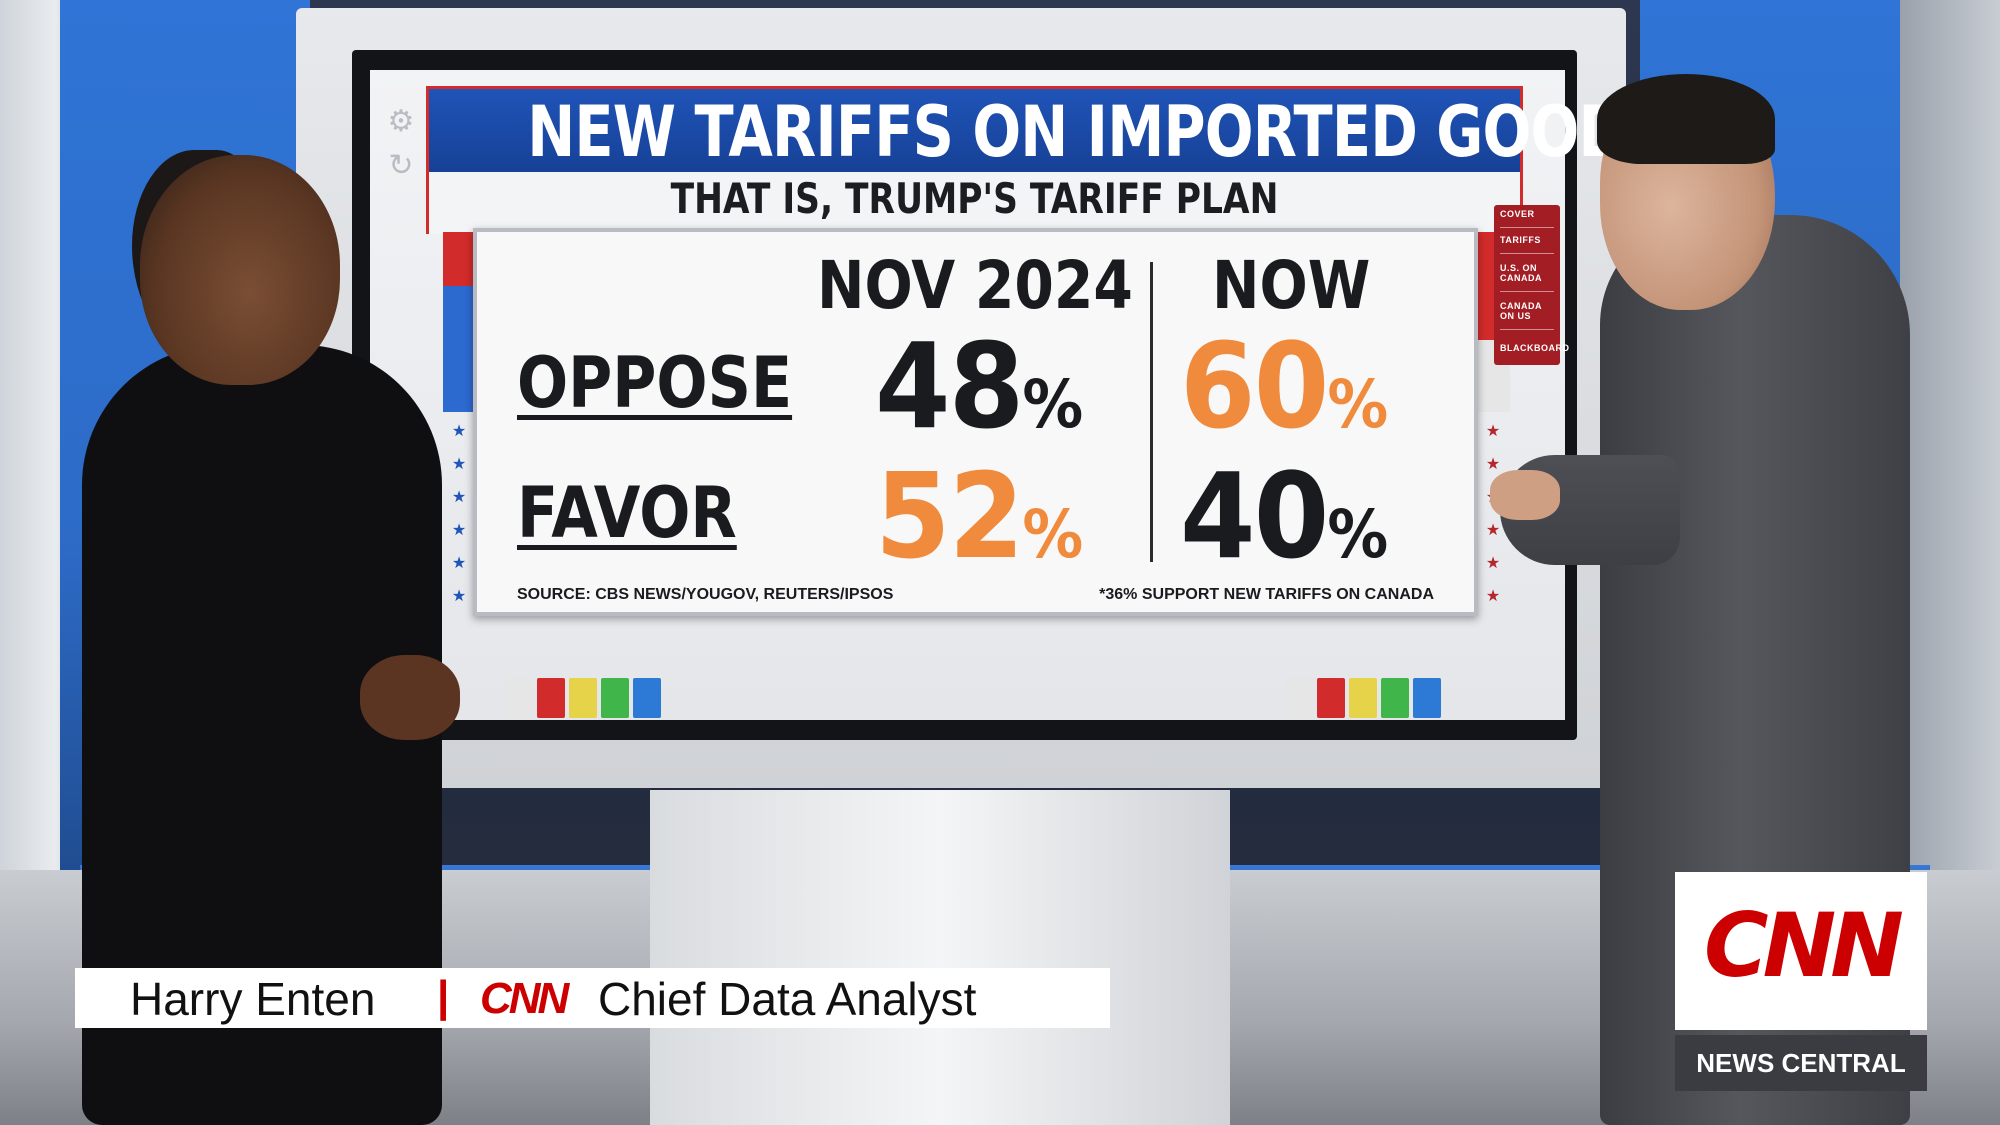 This screenshot has height=1125, width=2000. What do you see at coordinates (787, 999) in the screenshot?
I see `presenter-title: Chief Data Analyst` at bounding box center [787, 999].